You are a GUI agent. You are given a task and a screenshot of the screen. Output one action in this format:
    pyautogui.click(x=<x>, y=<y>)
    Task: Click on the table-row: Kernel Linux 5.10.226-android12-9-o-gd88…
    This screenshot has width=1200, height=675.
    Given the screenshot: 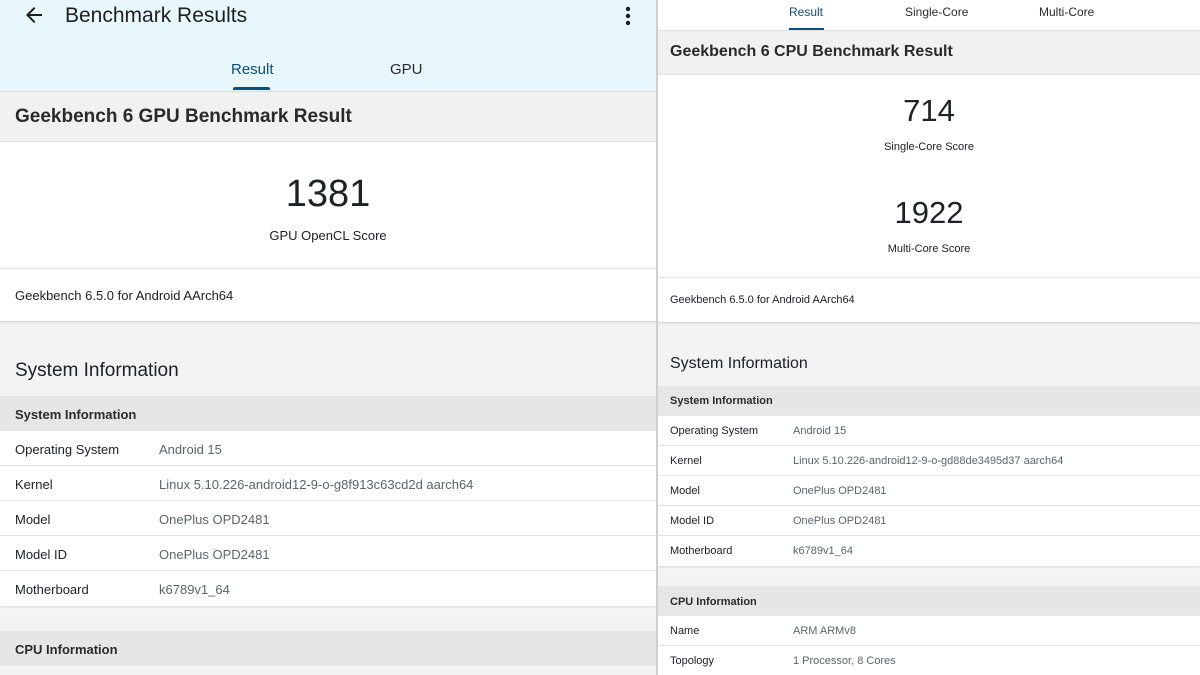 What is the action you would take?
    pyautogui.click(x=929, y=461)
    